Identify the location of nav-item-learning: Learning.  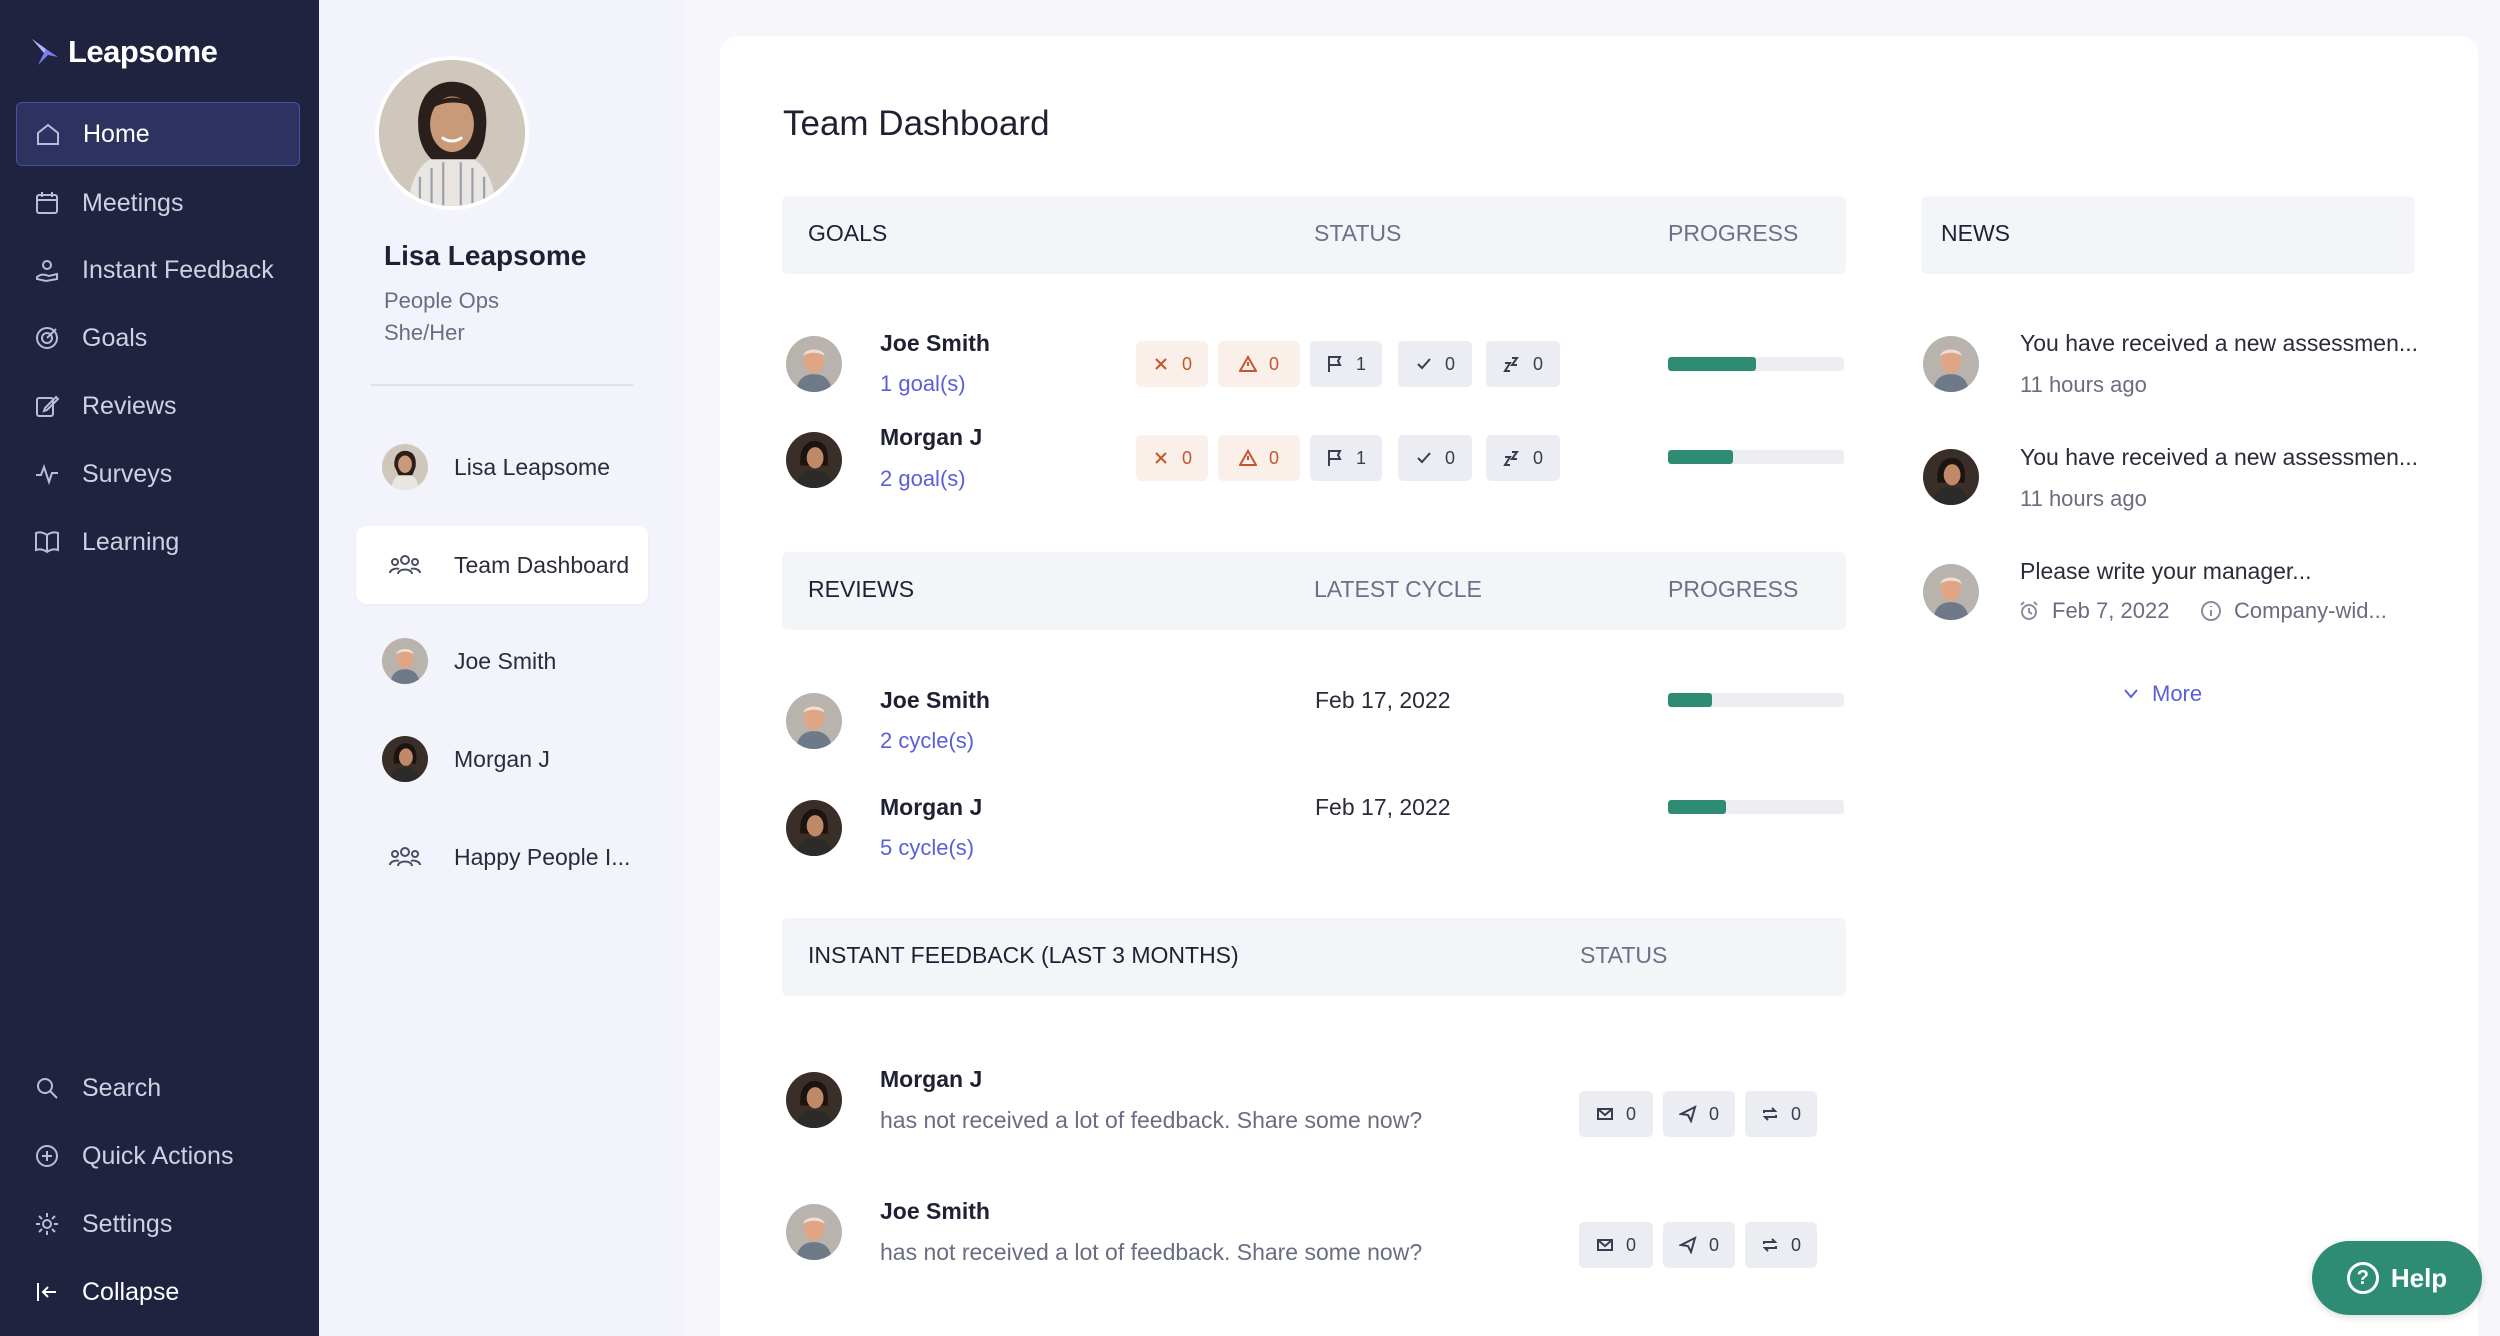
(158, 542).